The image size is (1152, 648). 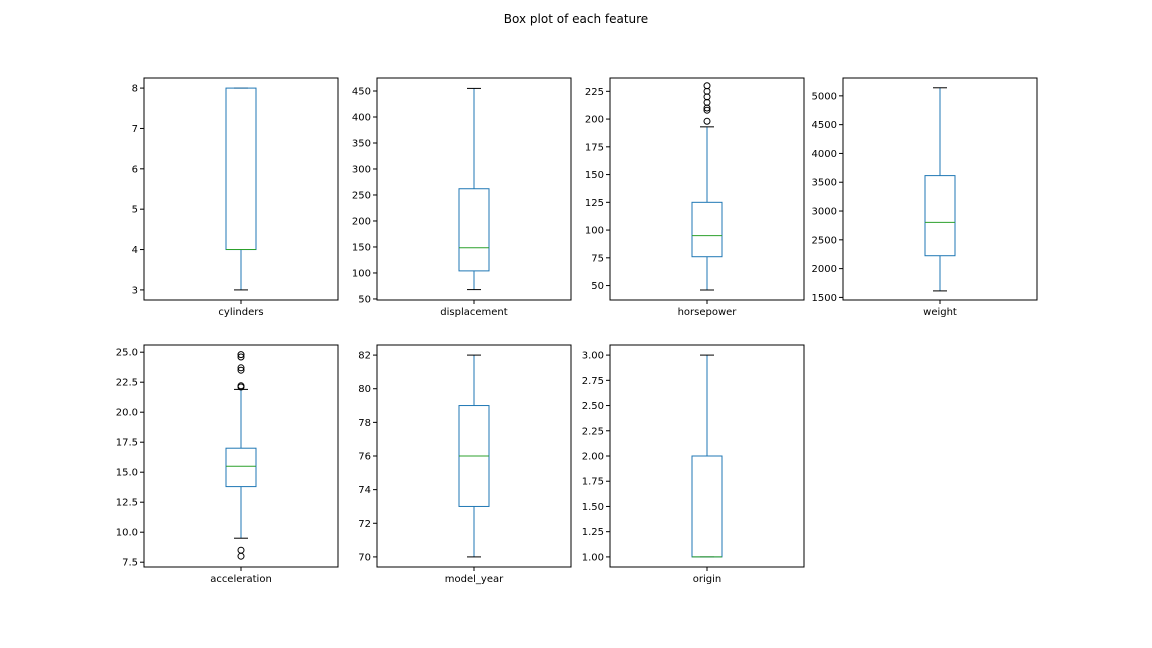 I want to click on y-tick-label: 3, so click(x=135, y=290).